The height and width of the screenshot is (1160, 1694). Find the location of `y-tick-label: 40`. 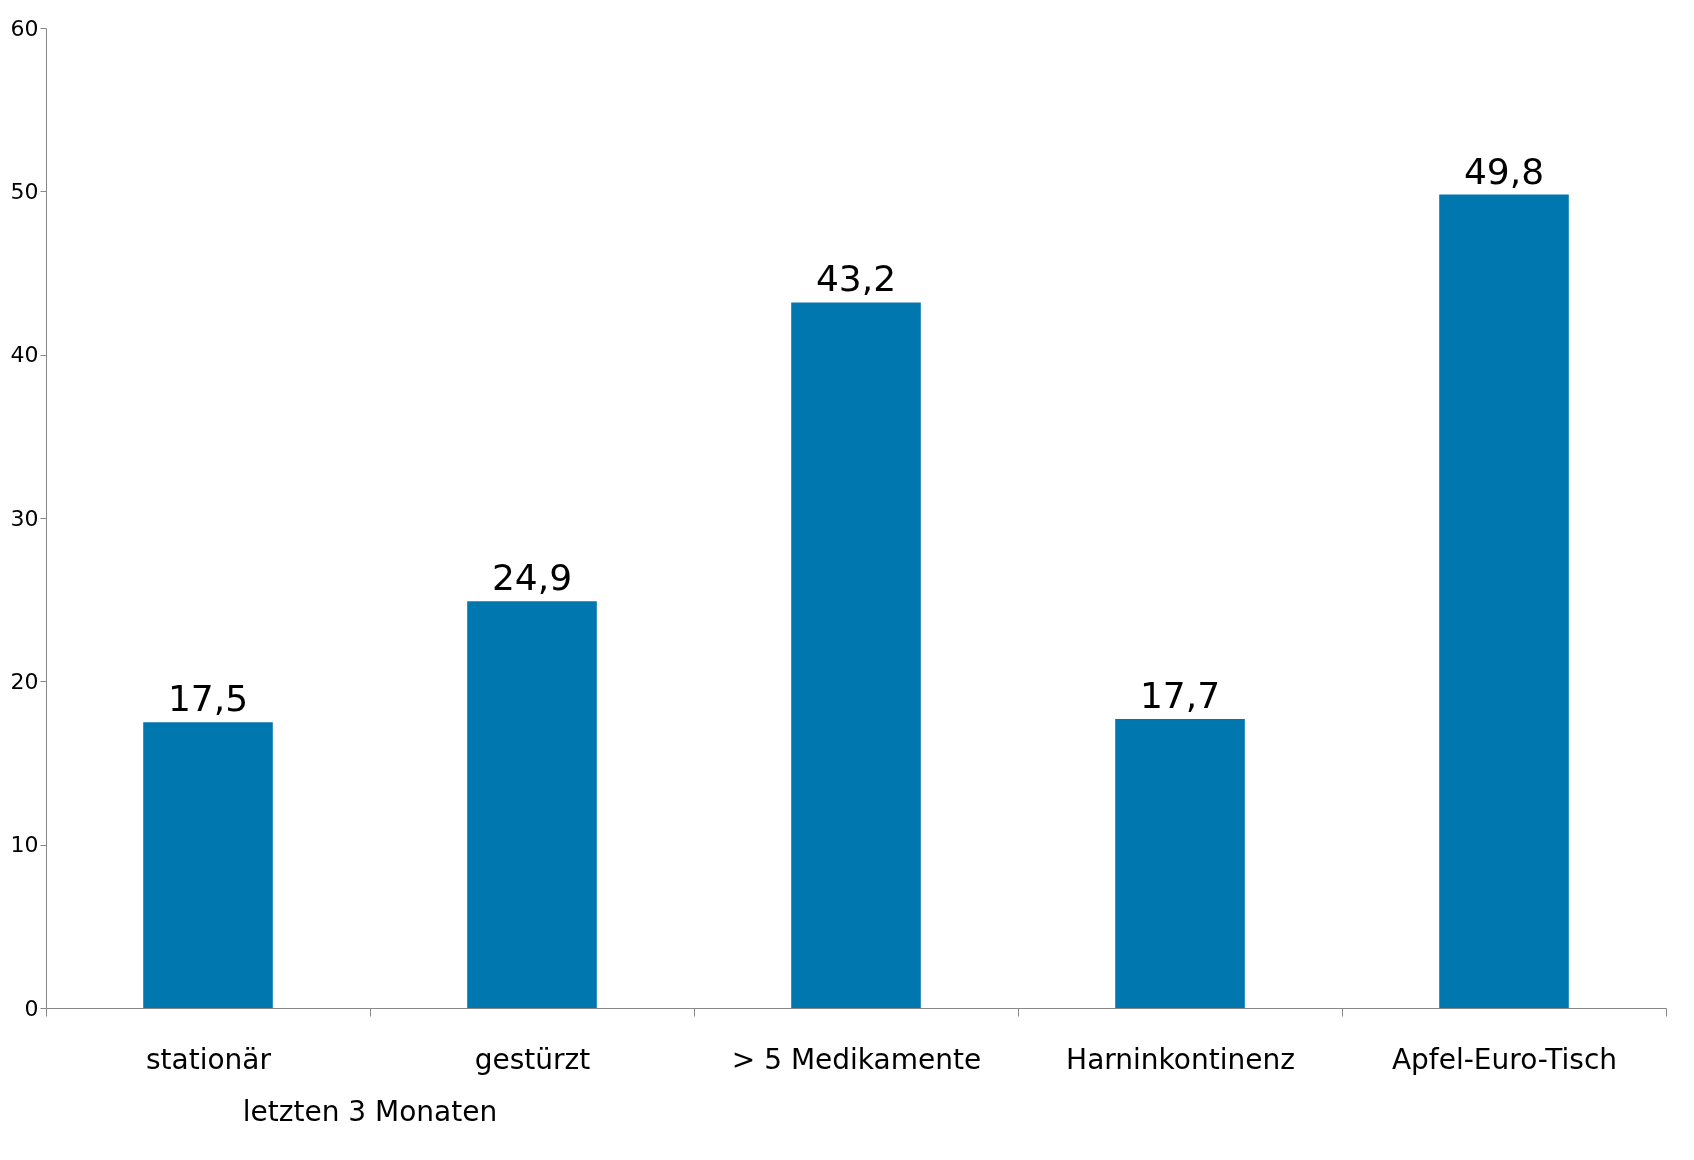

y-tick-label: 40 is located at coordinates (24, 355).